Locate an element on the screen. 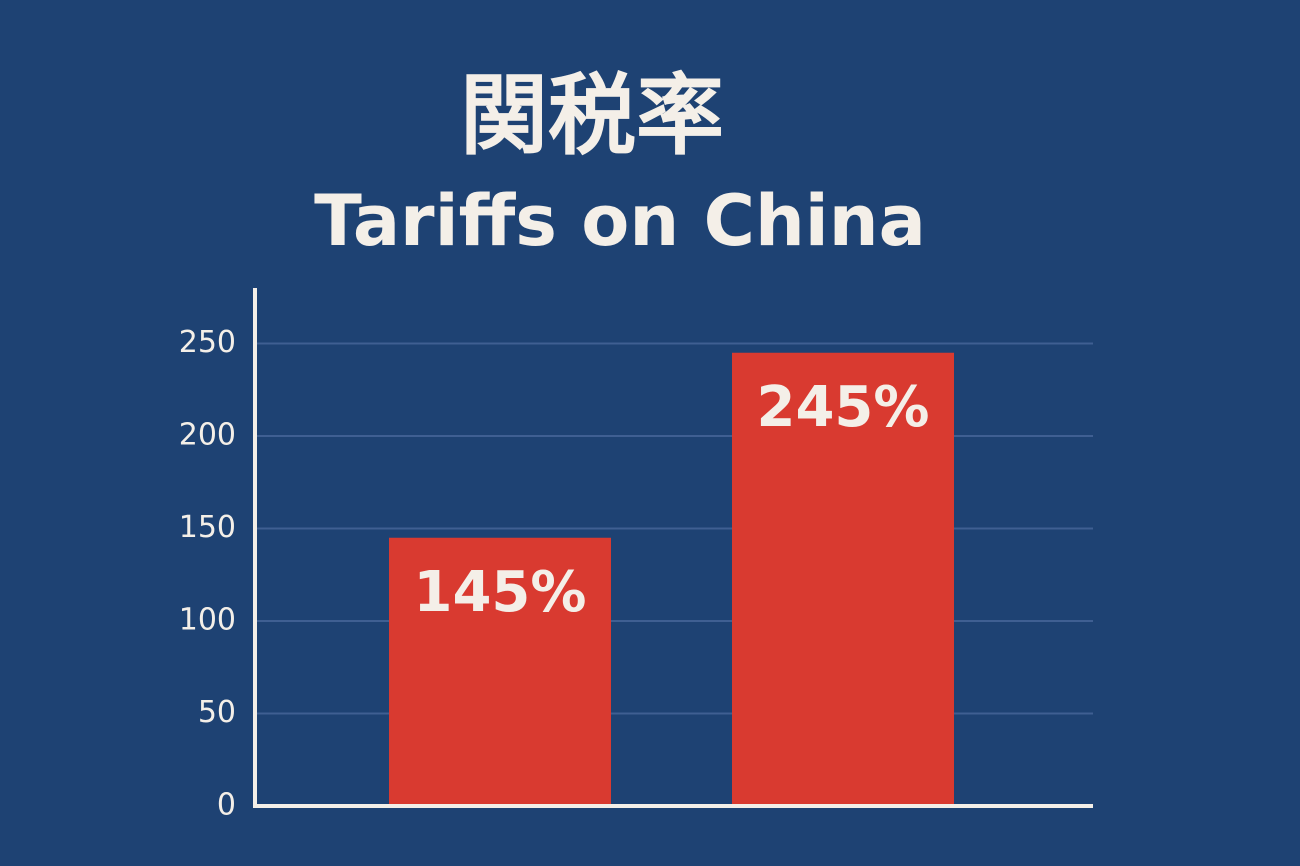 The image size is (1300, 866). y-tick-label: 0 is located at coordinates (226, 805).